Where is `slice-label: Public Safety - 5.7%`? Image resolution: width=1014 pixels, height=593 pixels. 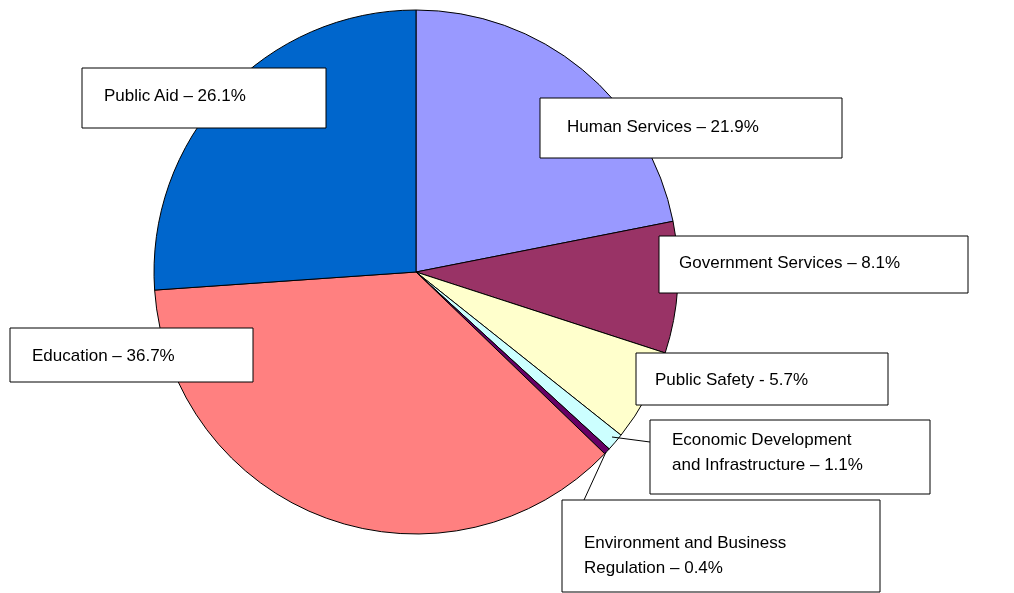 slice-label: Public Safety - 5.7% is located at coordinates (732, 379).